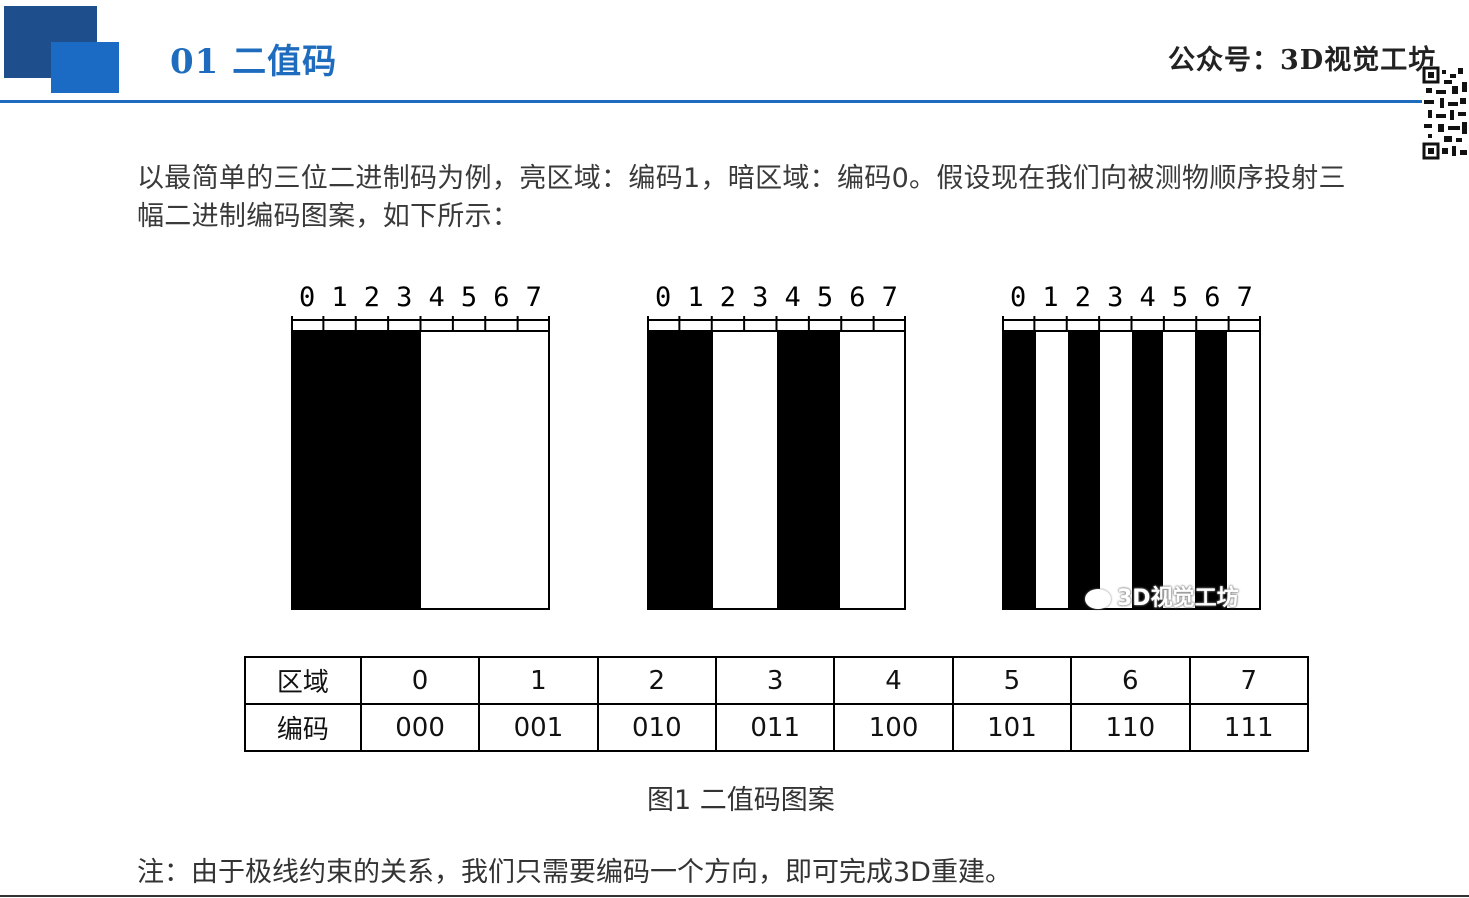 The height and width of the screenshot is (898, 1469). What do you see at coordinates (574, 872) in the screenshot?
I see `footnote: 注：由于极线约束的关系，我们只需要编码一个方向，即可完成3D重建。` at bounding box center [574, 872].